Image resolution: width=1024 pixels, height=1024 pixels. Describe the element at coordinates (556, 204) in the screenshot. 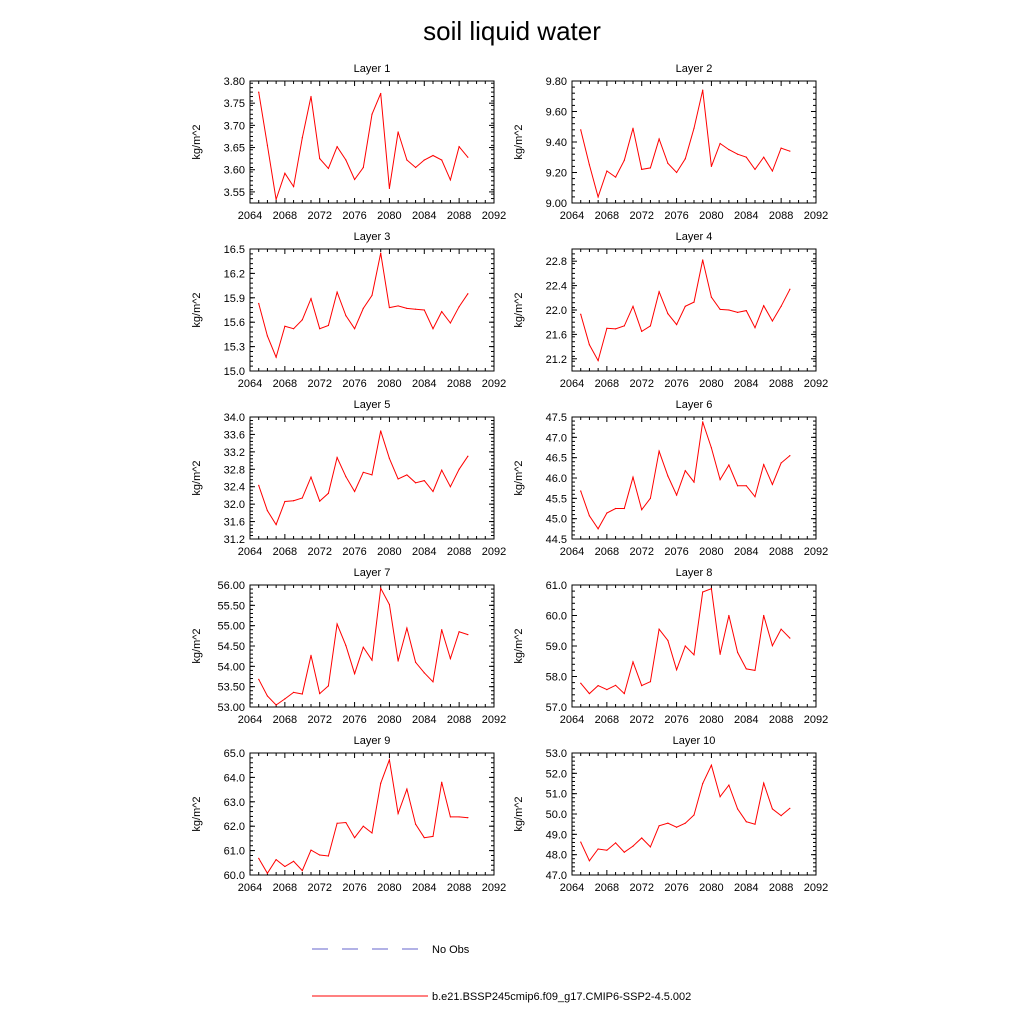

I see `y-tick-label: 9.00` at that location.